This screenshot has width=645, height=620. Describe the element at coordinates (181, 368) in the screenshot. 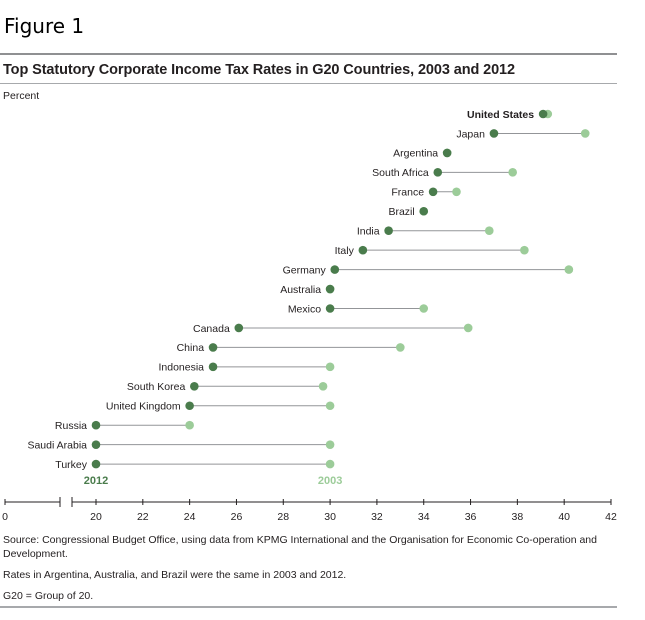

I see `category-label-indonesia: Indonesia` at that location.